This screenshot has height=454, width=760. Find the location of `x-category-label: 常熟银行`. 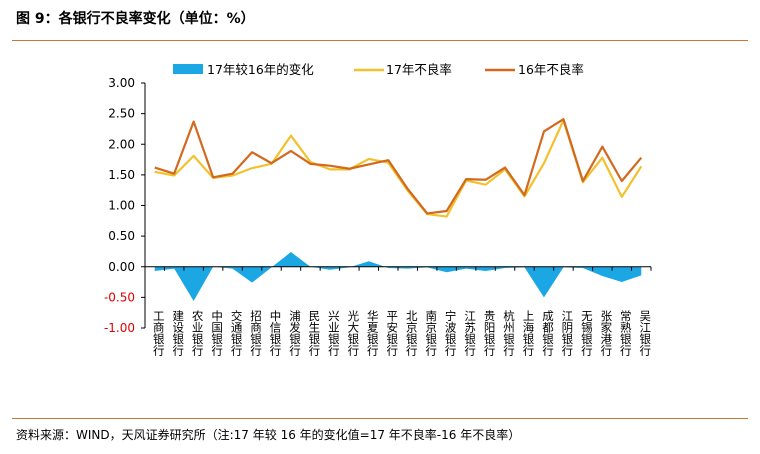

x-category-label: 常熟银行 is located at coordinates (626, 333).